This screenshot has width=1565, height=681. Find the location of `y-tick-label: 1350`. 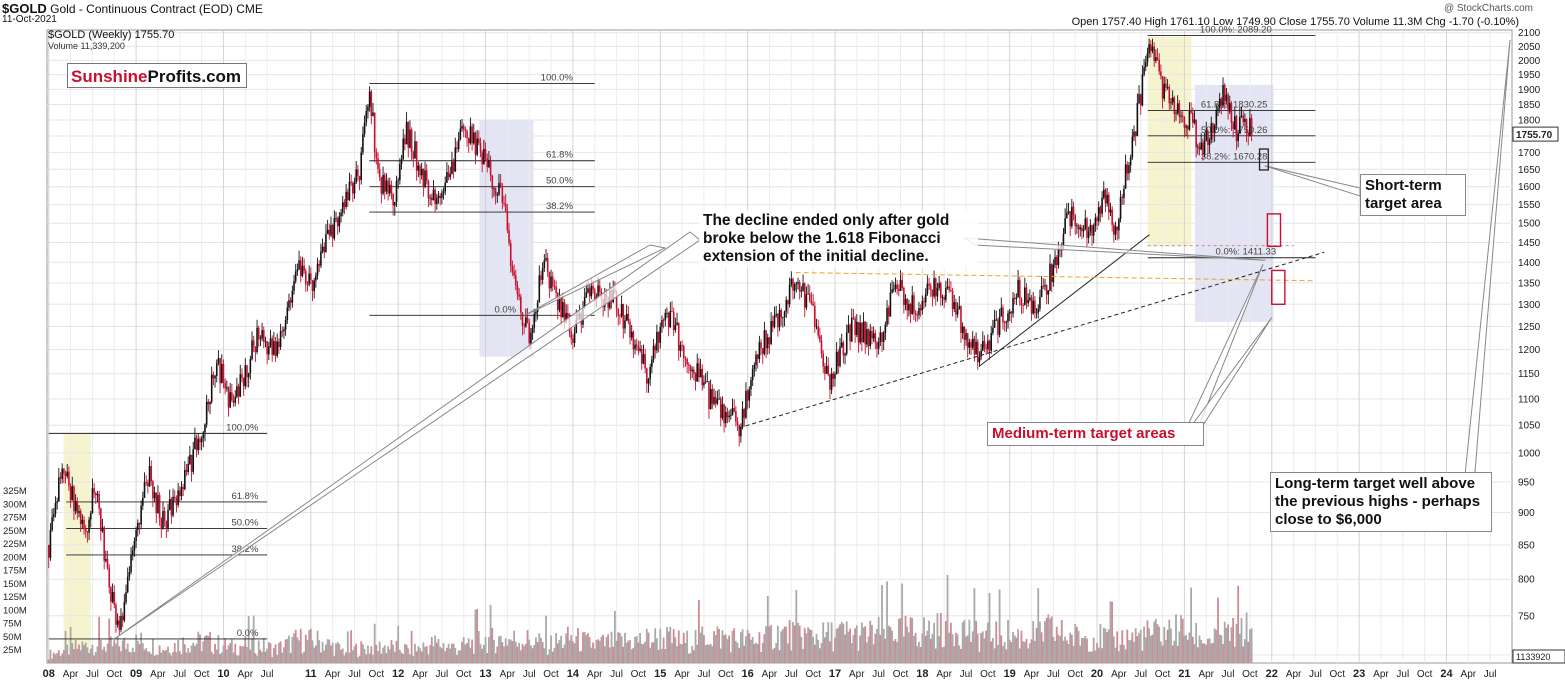

y-tick-label: 1350 is located at coordinates (1529, 283).